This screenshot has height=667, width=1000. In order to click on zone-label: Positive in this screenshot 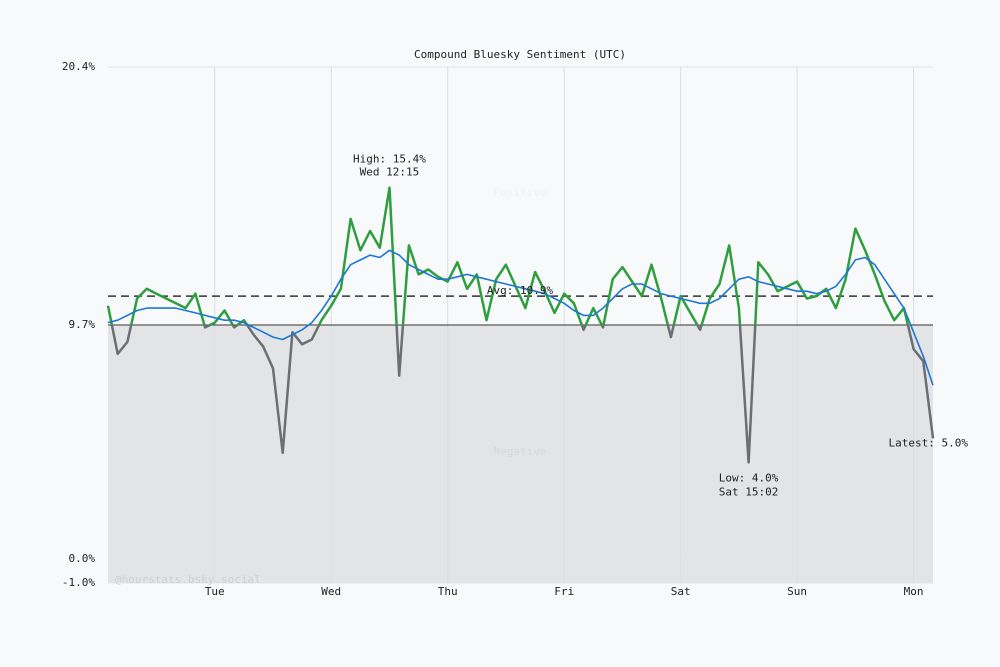, I will do `click(520, 192)`.